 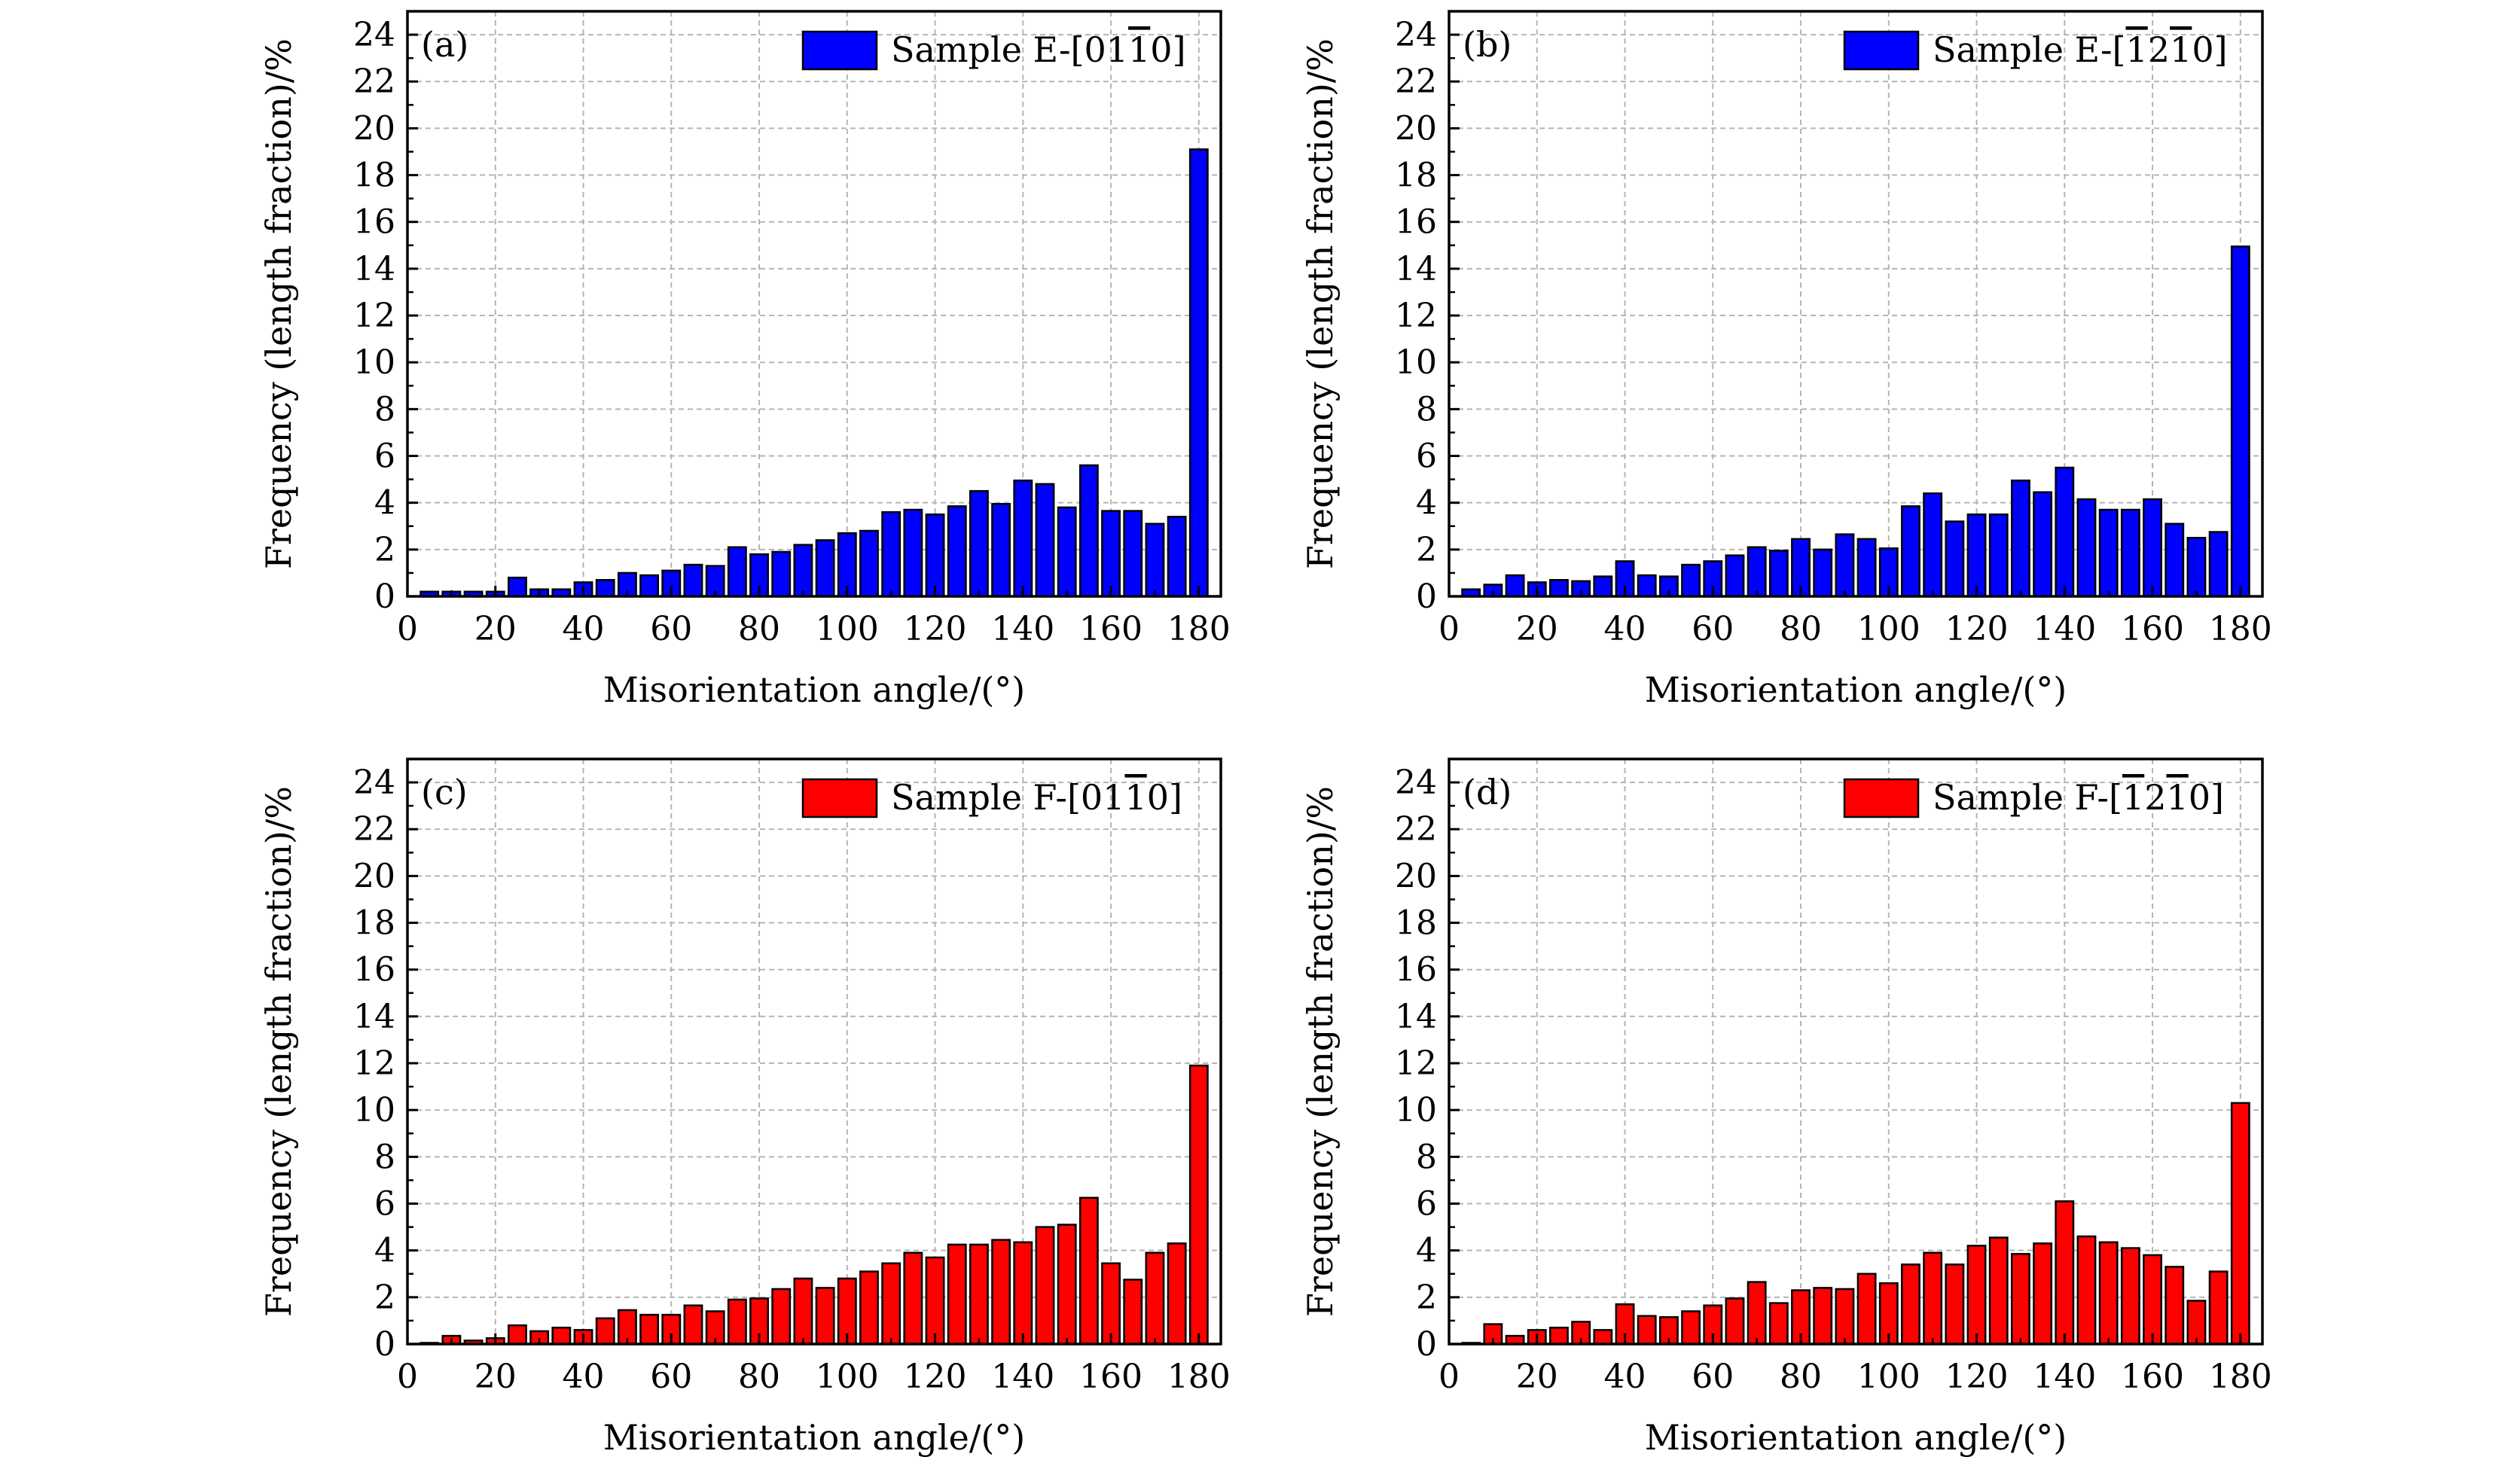 What do you see at coordinates (1416, 829) in the screenshot?
I see `y-tick-label: 22` at bounding box center [1416, 829].